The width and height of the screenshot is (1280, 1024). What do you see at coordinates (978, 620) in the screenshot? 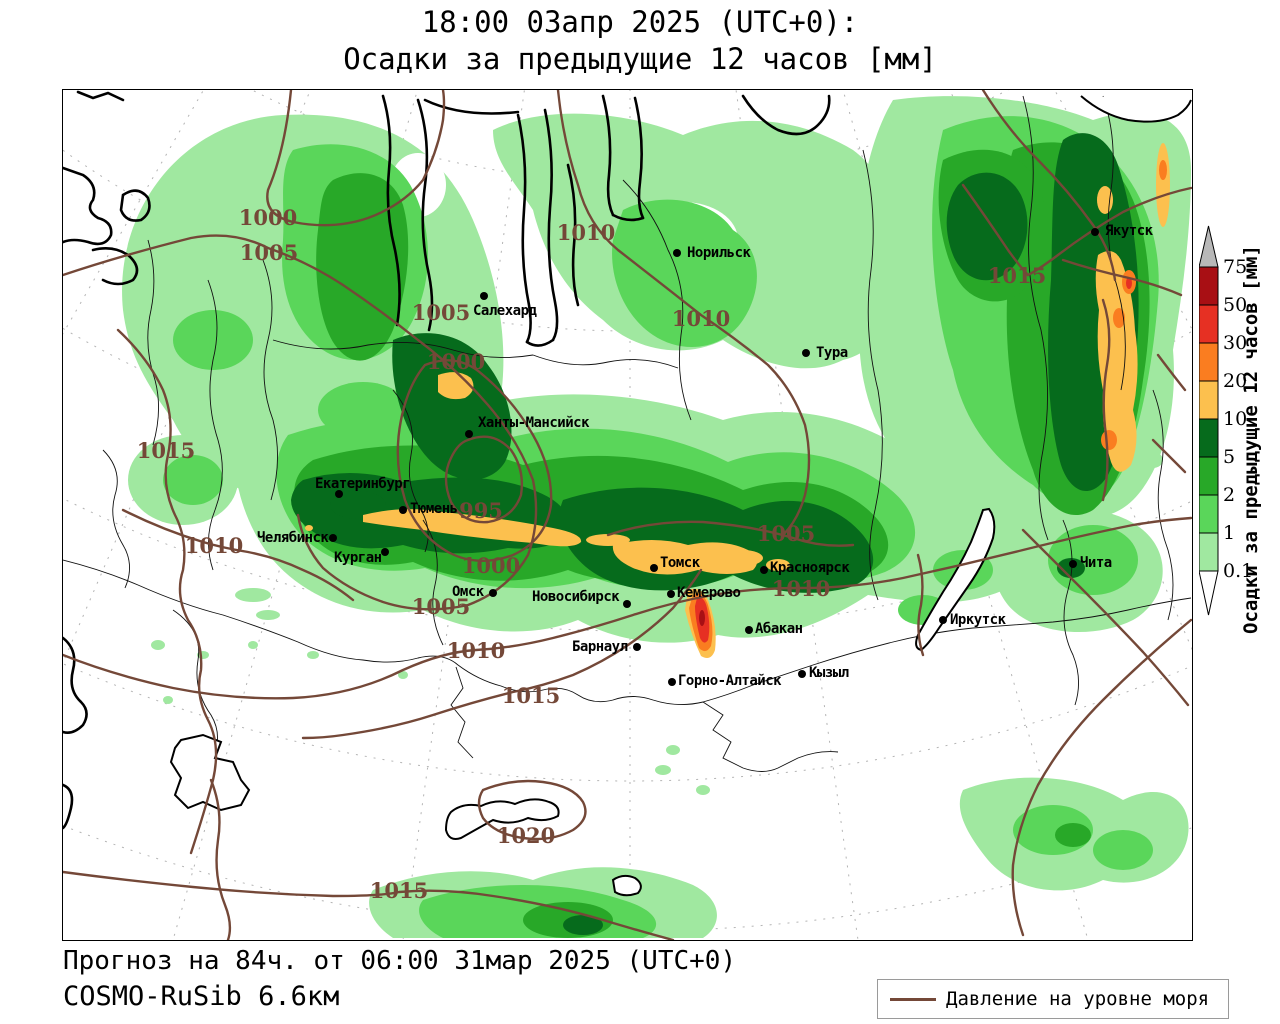
I see `city-label: Иркутск` at bounding box center [978, 620].